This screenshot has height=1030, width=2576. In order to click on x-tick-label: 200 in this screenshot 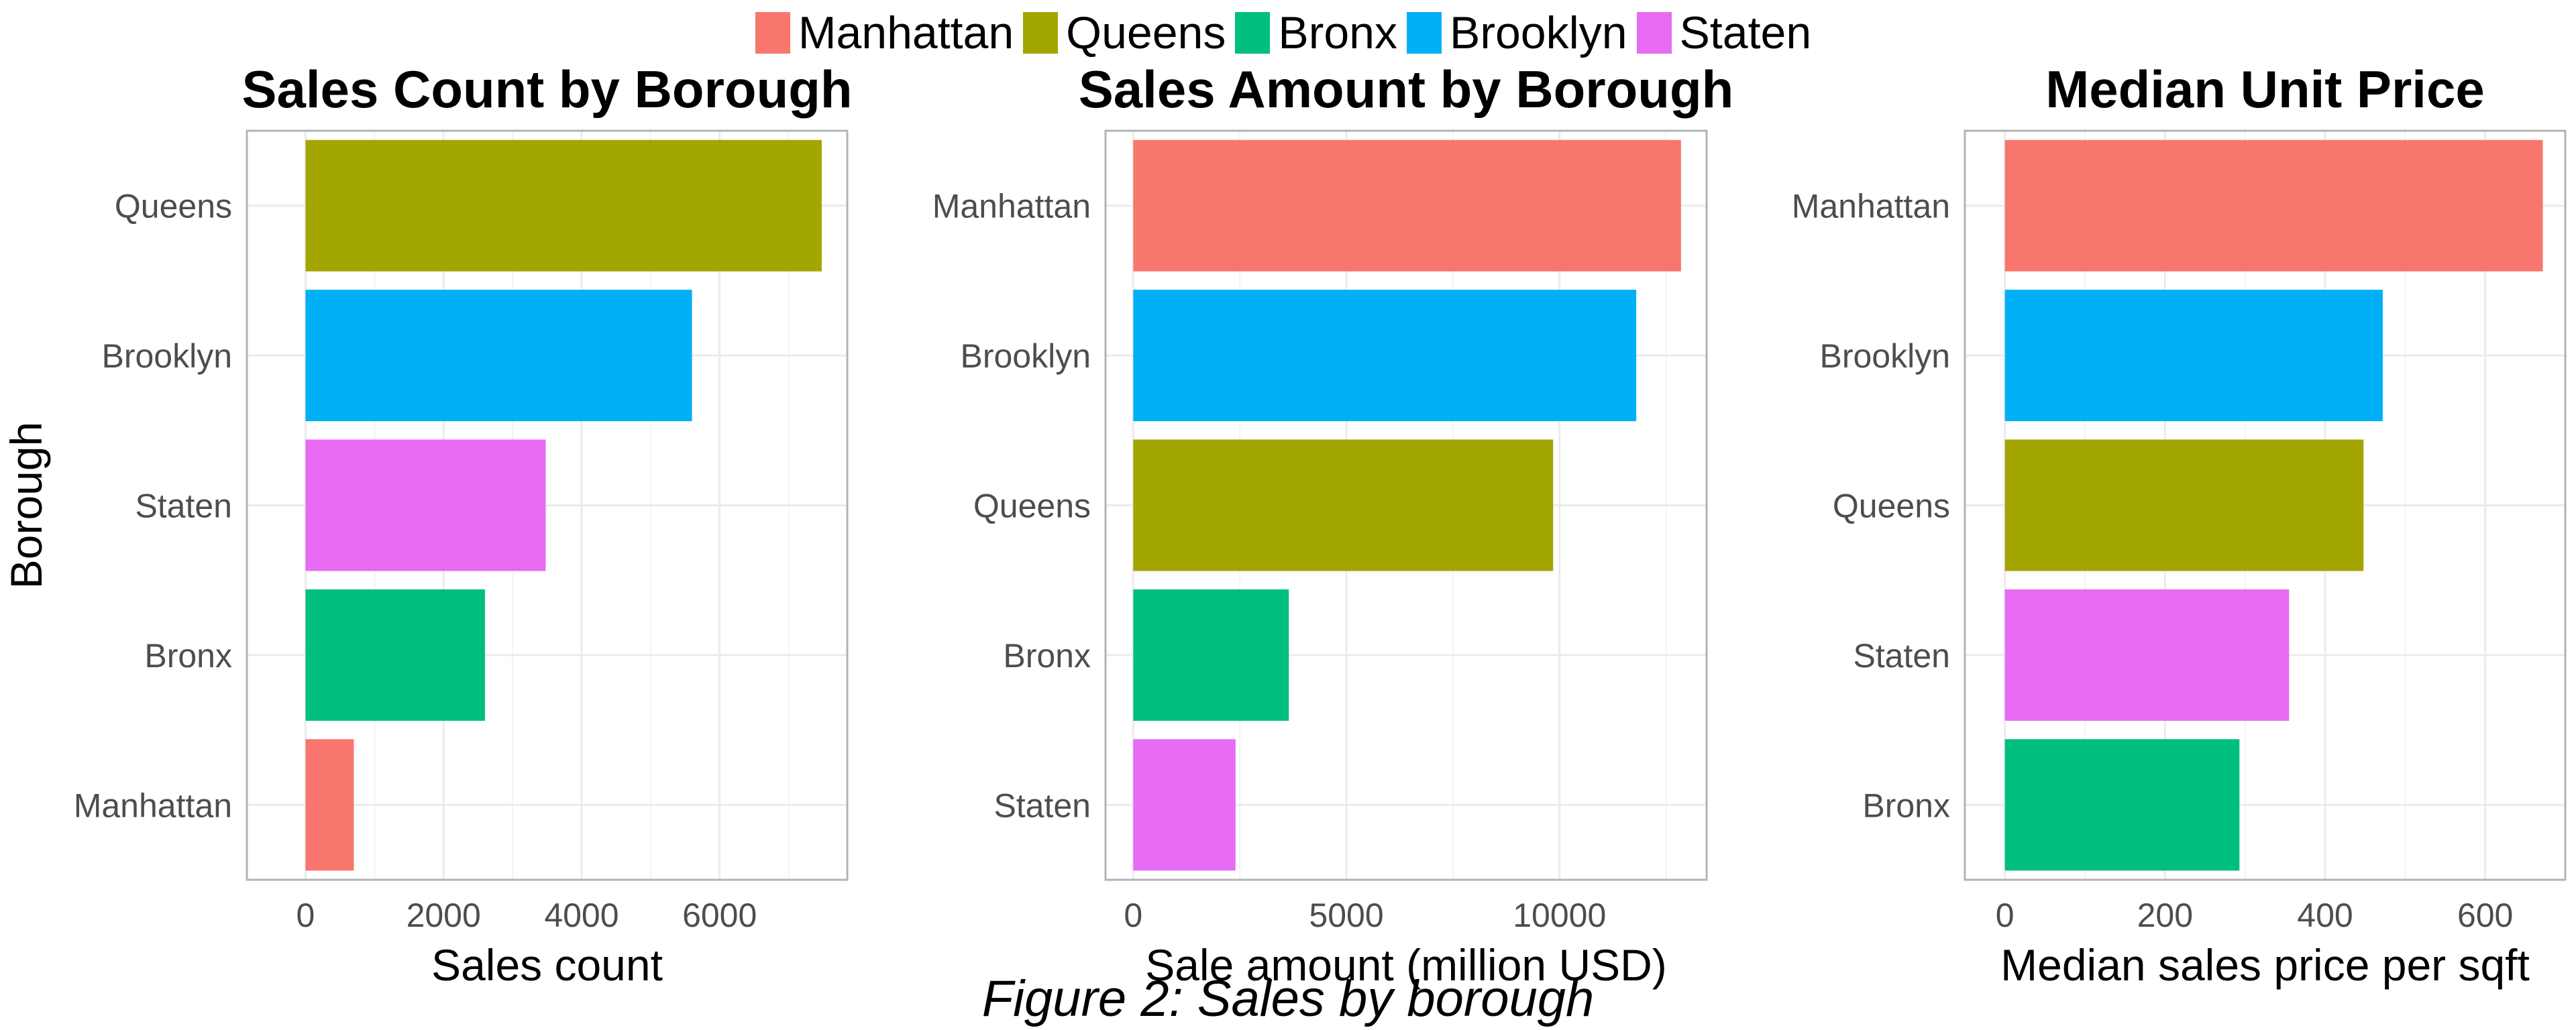, I will do `click(2165, 915)`.